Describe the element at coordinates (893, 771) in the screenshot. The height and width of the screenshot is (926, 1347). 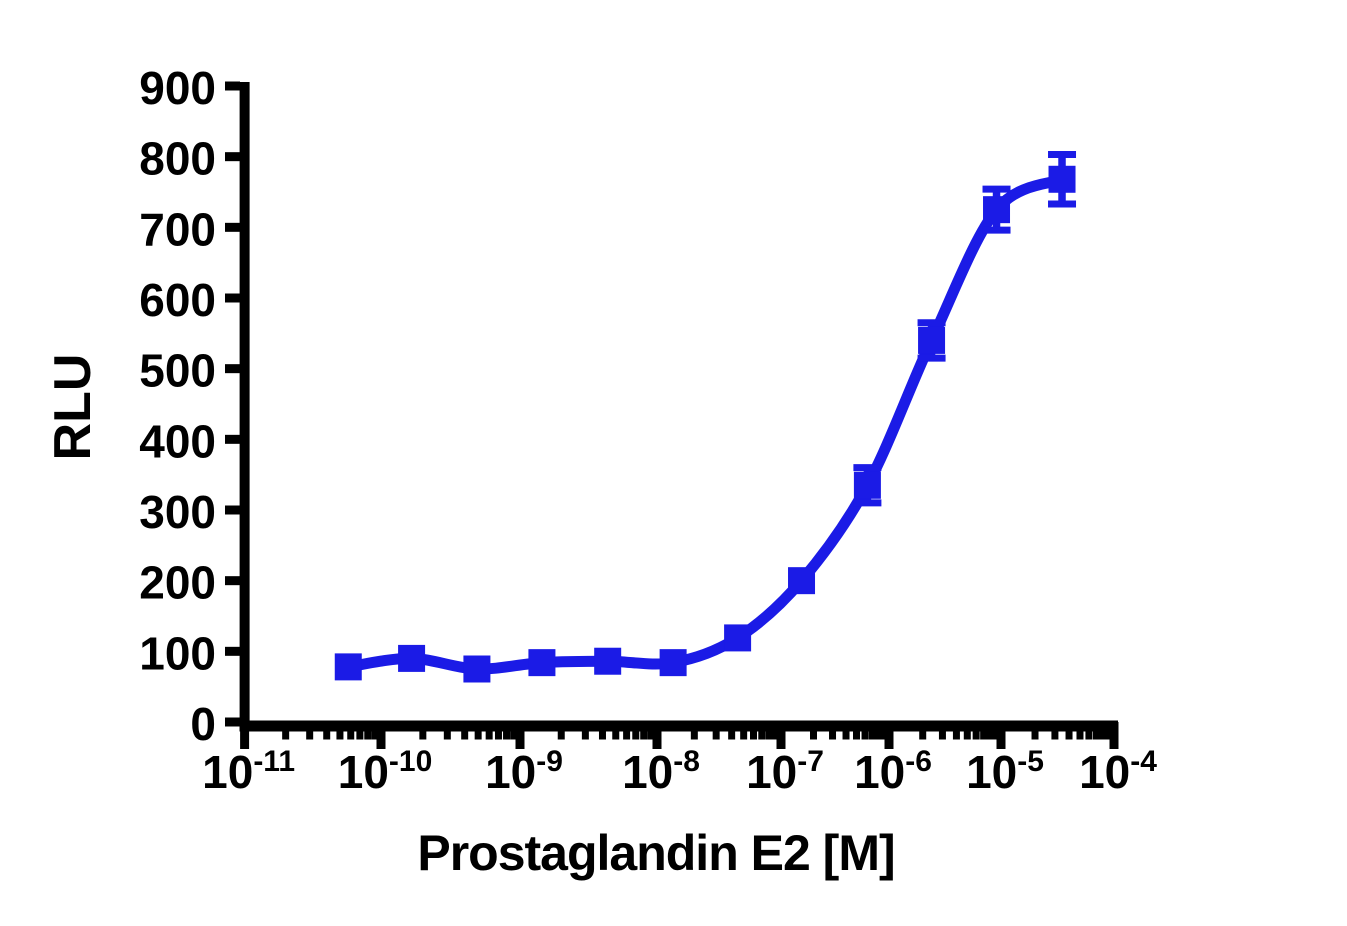
I see `x-tick-label: 10⁻⁶` at that location.